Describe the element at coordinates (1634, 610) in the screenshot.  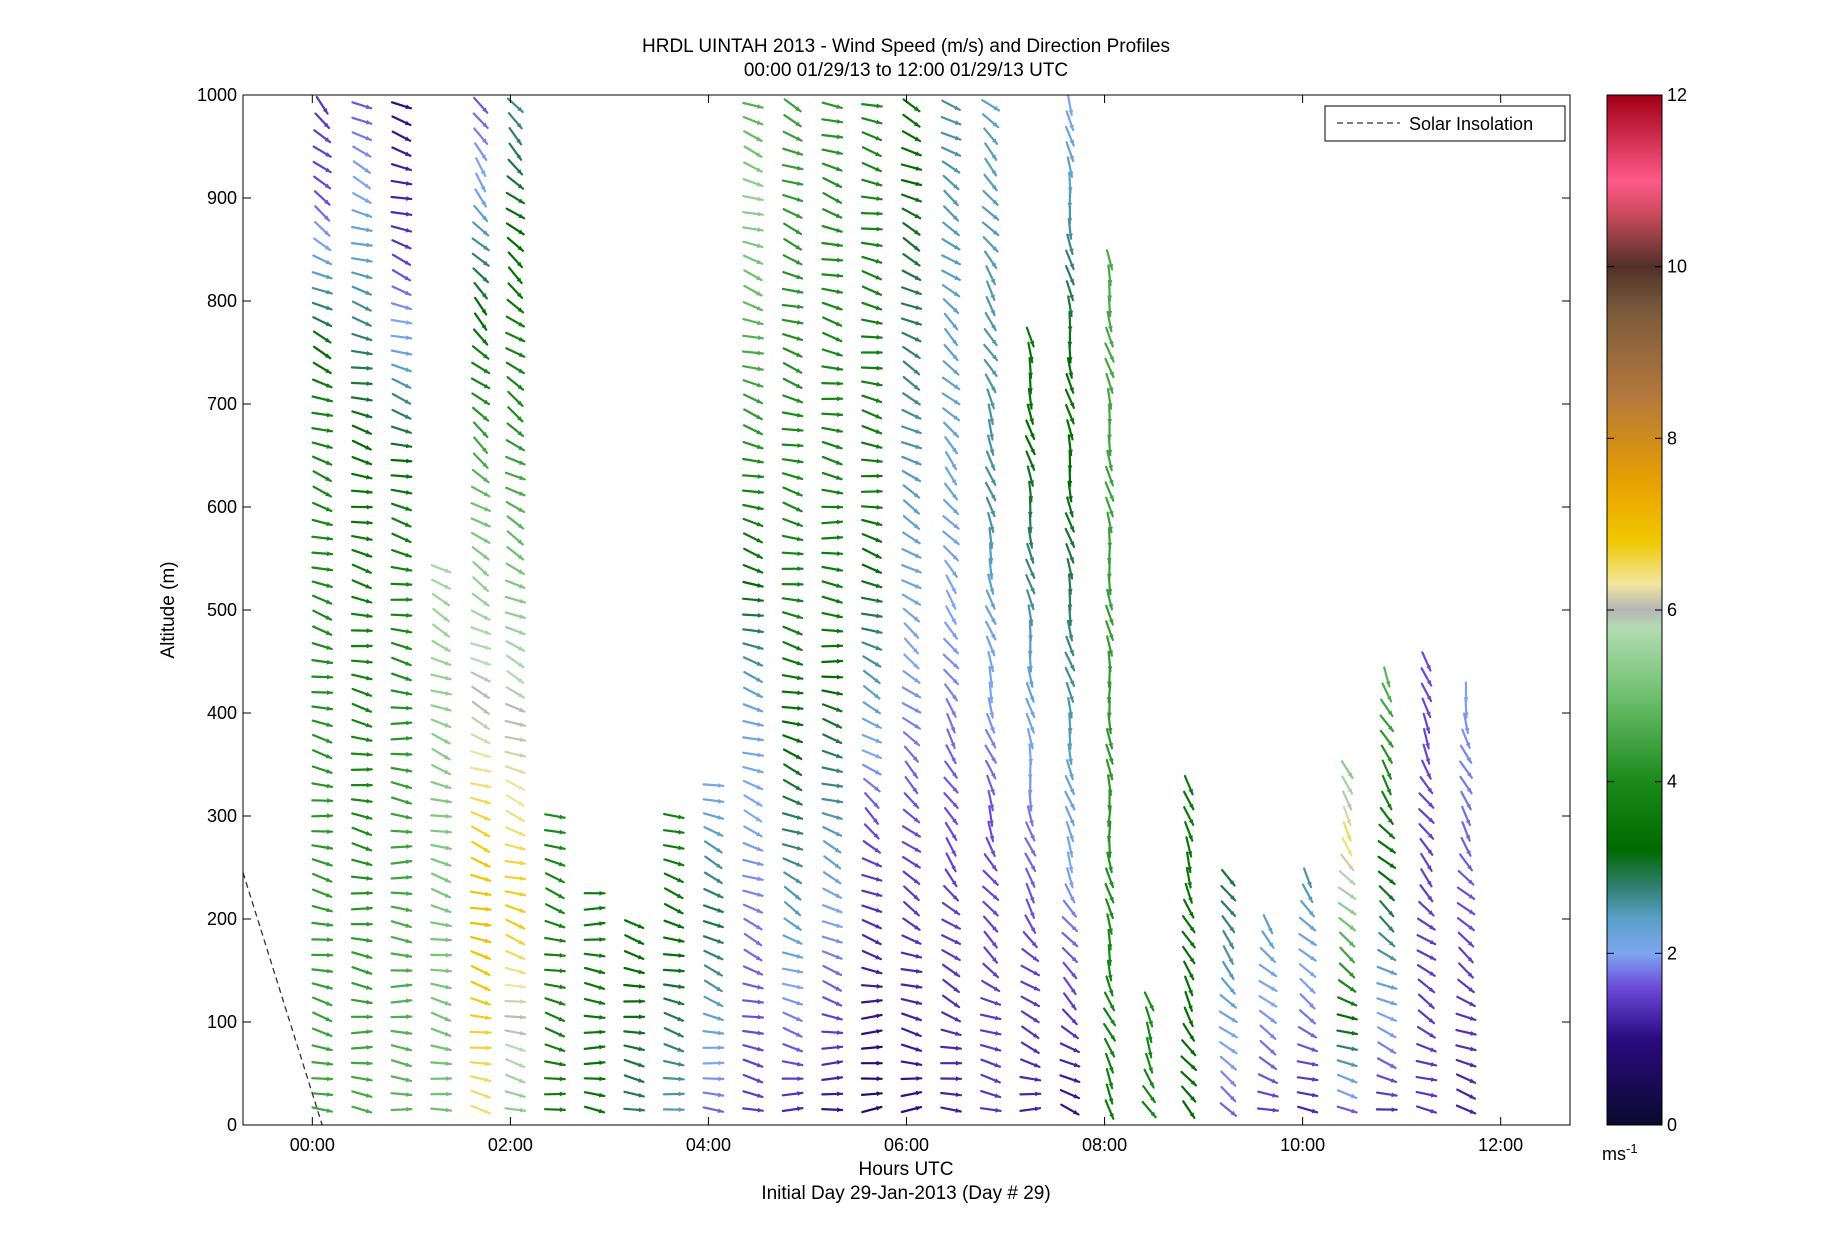
I see `colorbar-fill` at that location.